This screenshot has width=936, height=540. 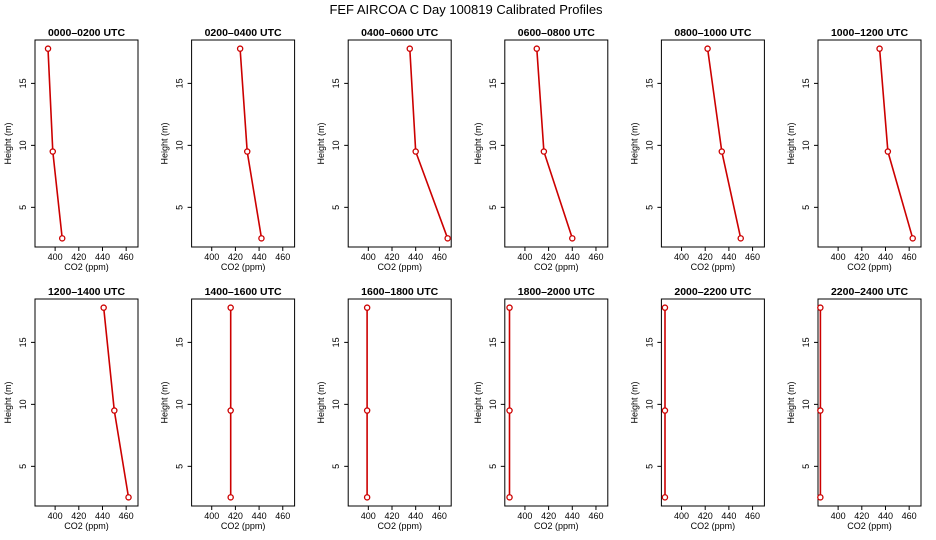 I want to click on panel-title: 1000–1200 UTC, so click(x=869, y=33).